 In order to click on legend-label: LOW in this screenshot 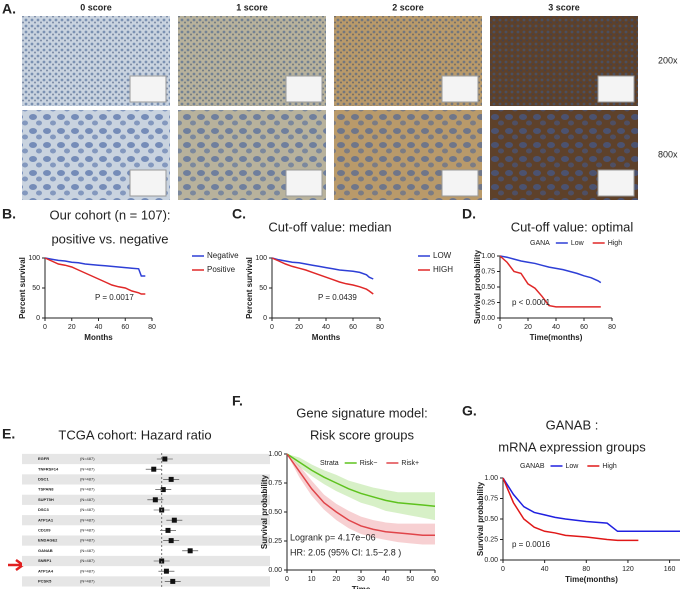, I will do `click(442, 255)`.